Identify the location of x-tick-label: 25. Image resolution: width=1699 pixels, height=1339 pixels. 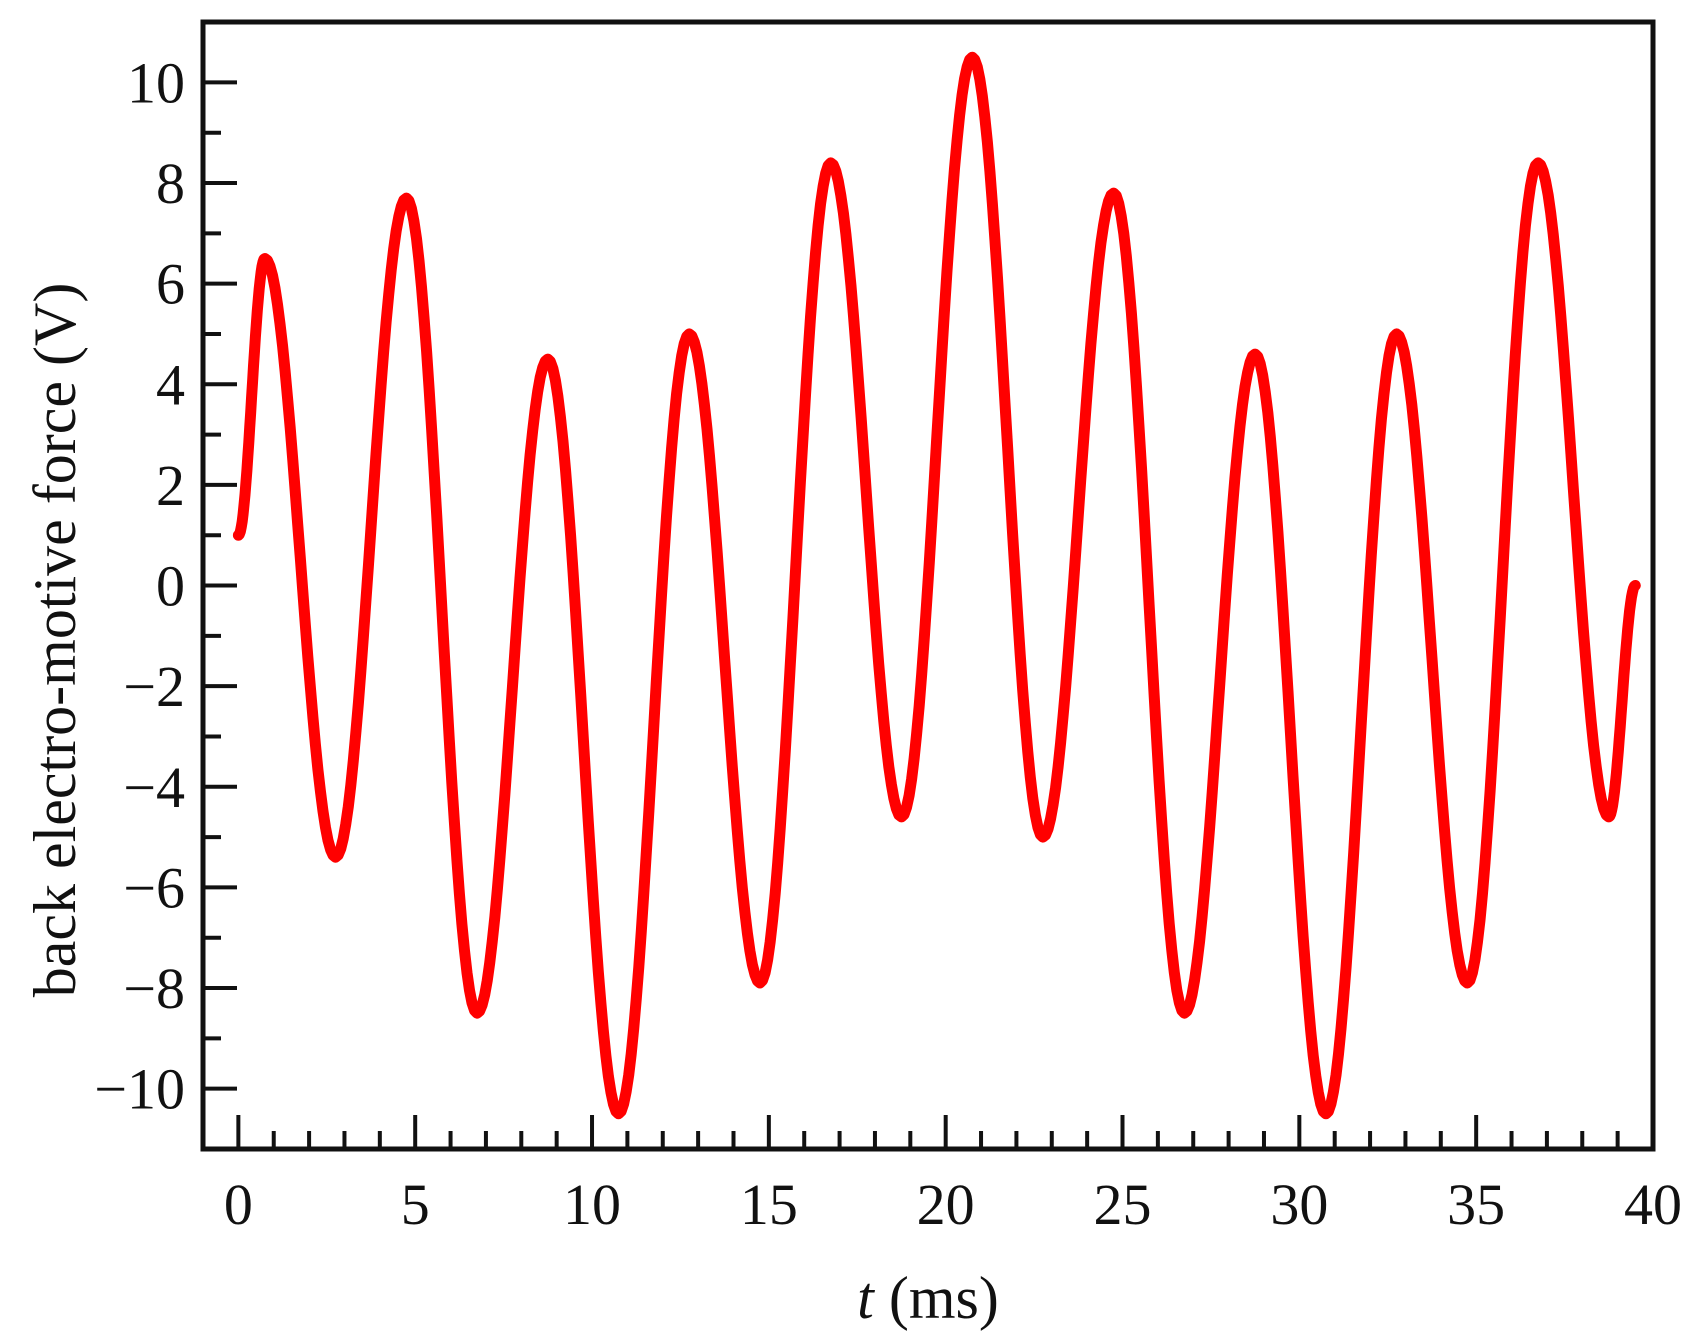
(1123, 1204).